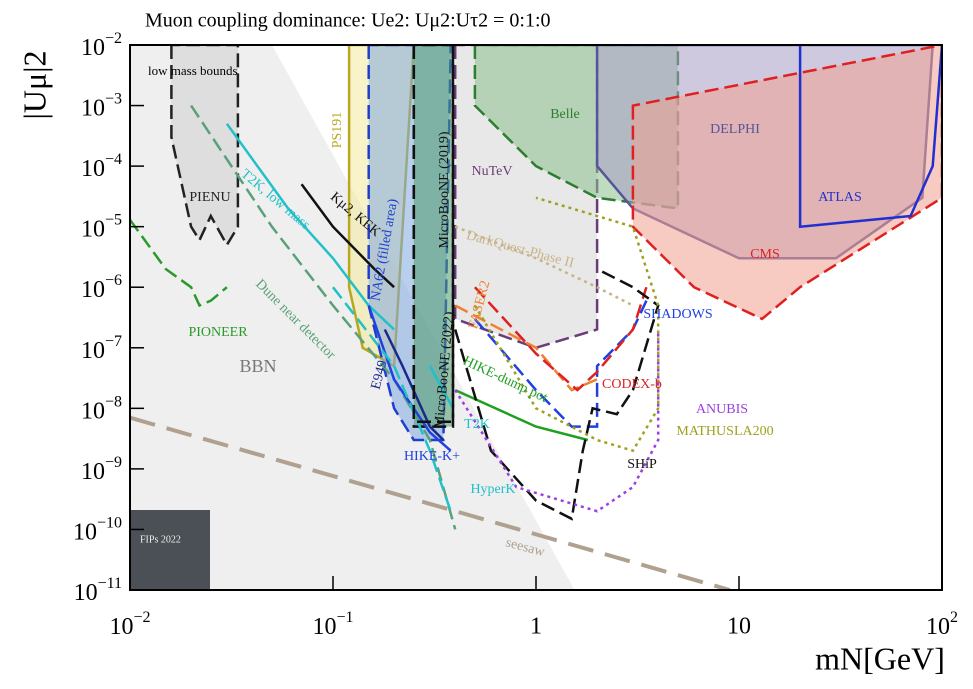 The height and width of the screenshot is (689, 973). What do you see at coordinates (34, 84) in the screenshot?
I see `y-axis-label: |Uμ|2` at bounding box center [34, 84].